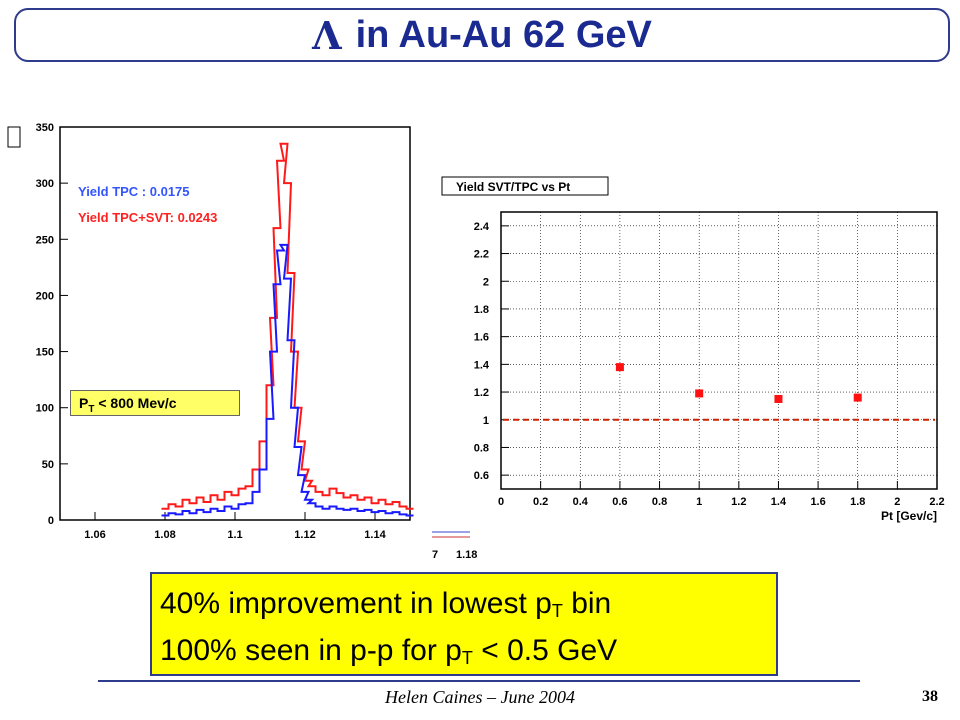 This screenshot has height=720, width=960. I want to click on ratio-x-axis-label: Pt [Gev/c], so click(909, 516).